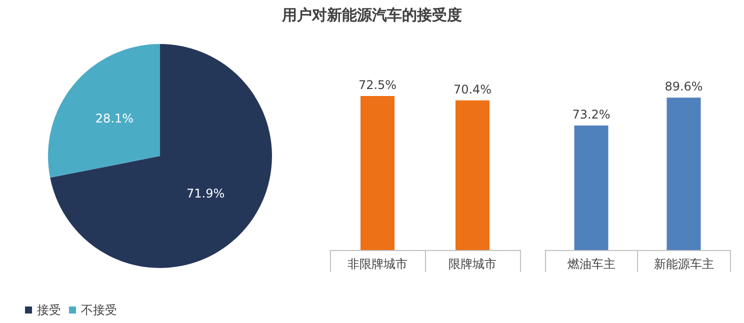  What do you see at coordinates (114, 119) in the screenshot?
I see `data-label: 28.1%` at bounding box center [114, 119].